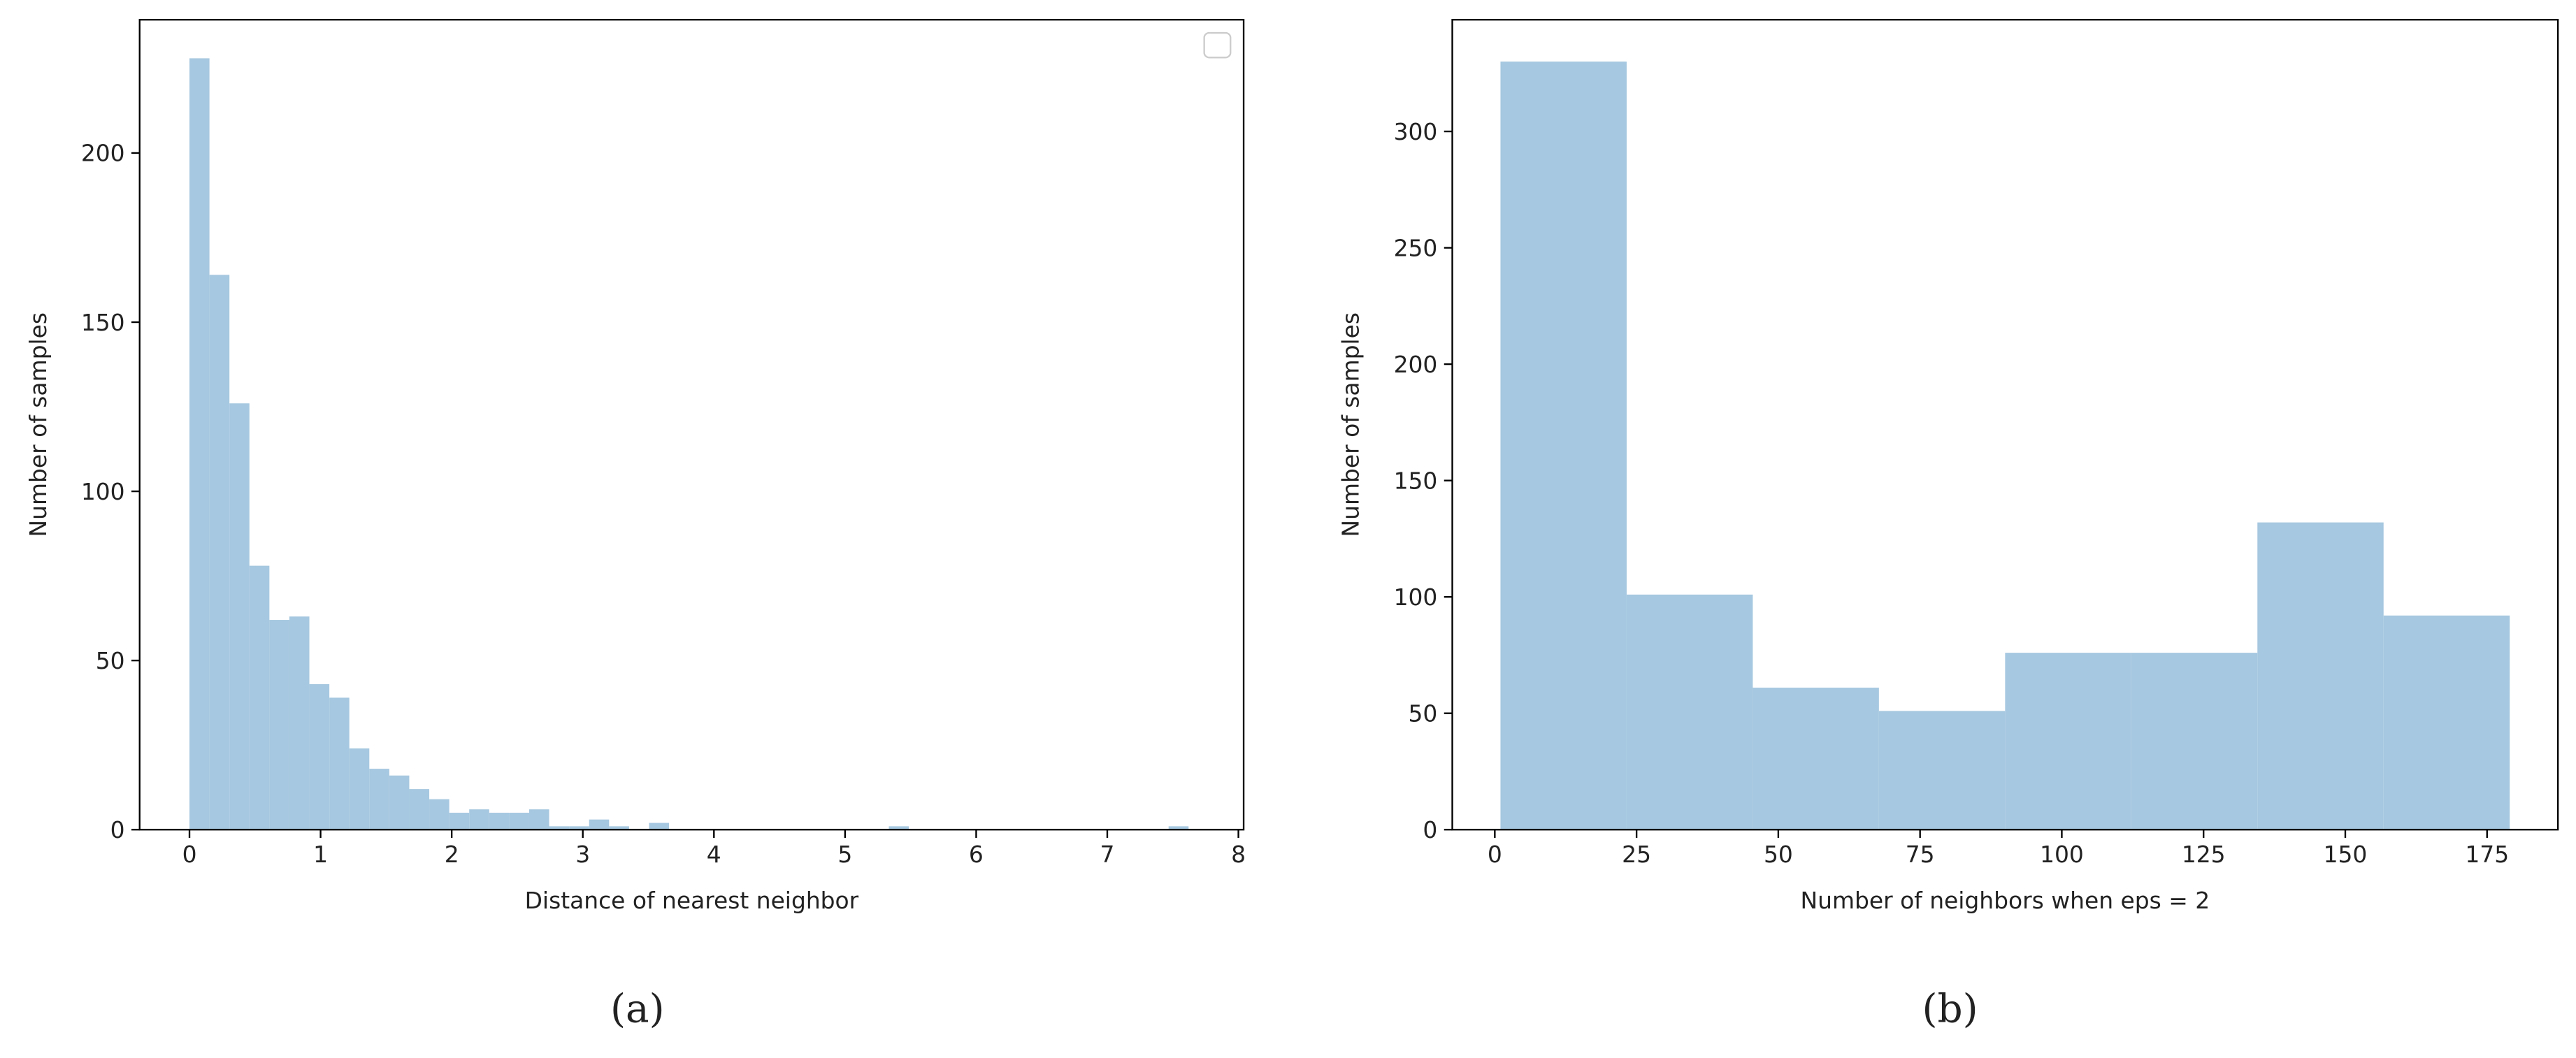 This screenshot has width=2576, height=1058. I want to click on caption: (a), so click(637, 1008).